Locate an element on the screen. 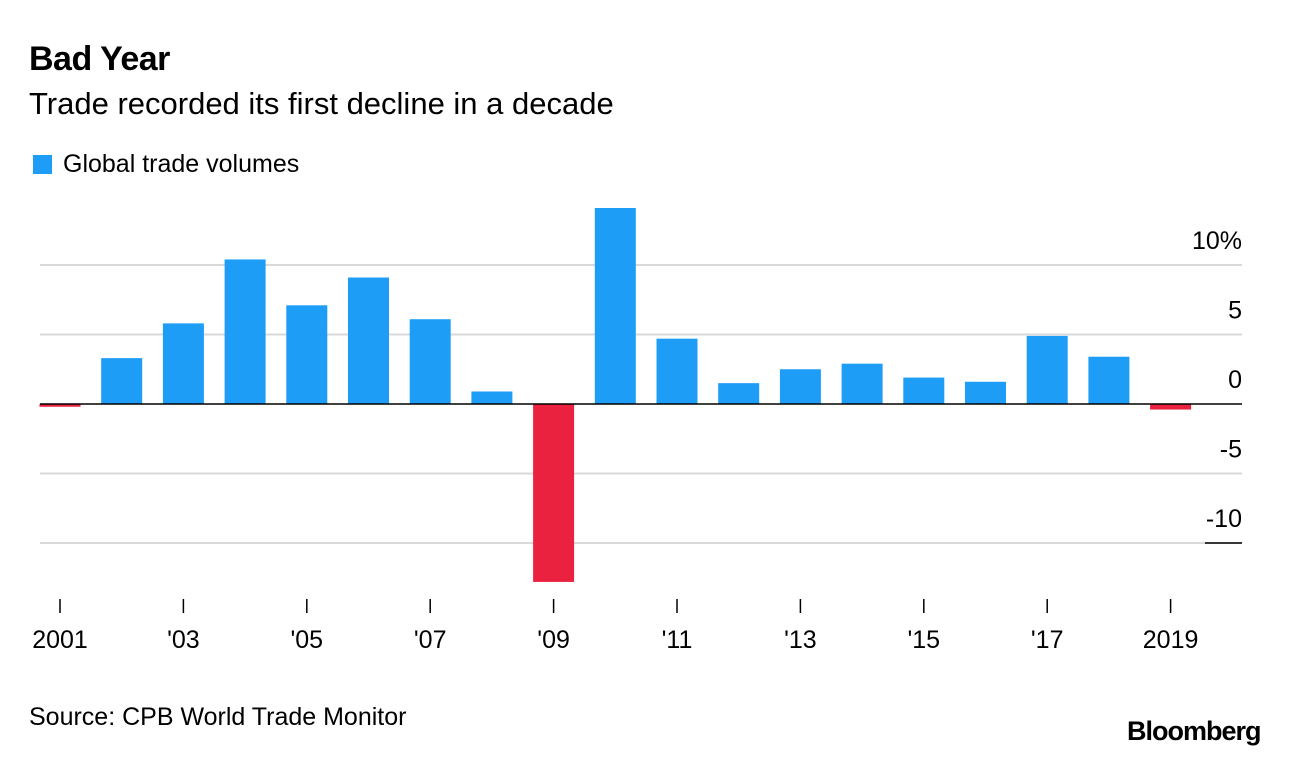 This screenshot has height=760, width=1296. x-tick-label: 2001 is located at coordinates (60, 640).